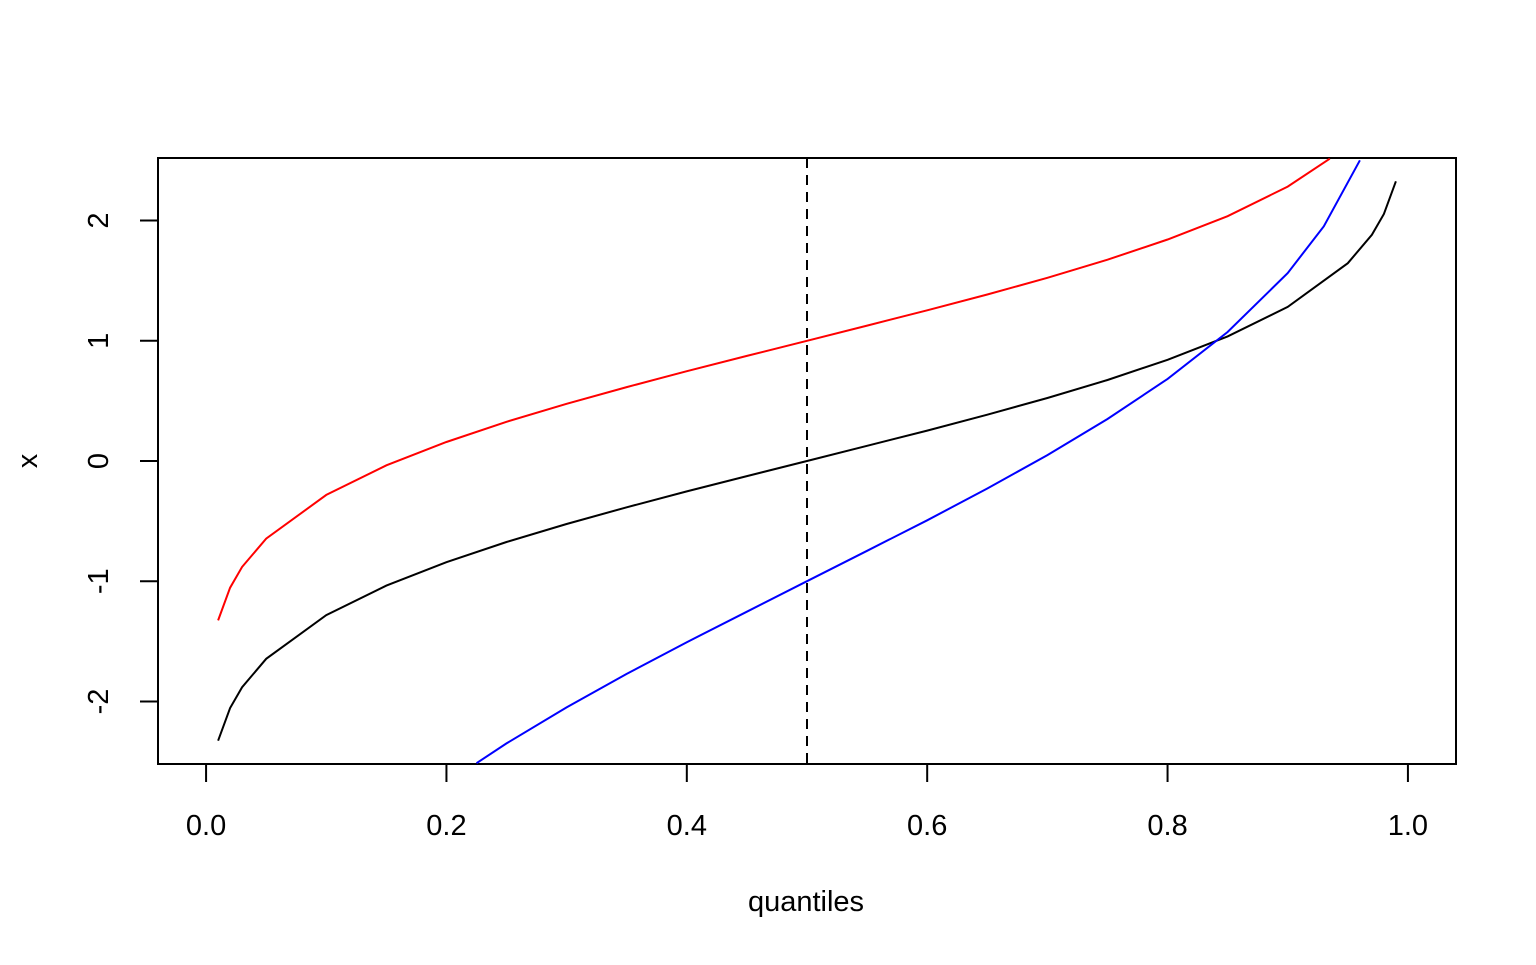  What do you see at coordinates (1167, 826) in the screenshot?
I see `x-tick-label: 0.8` at bounding box center [1167, 826].